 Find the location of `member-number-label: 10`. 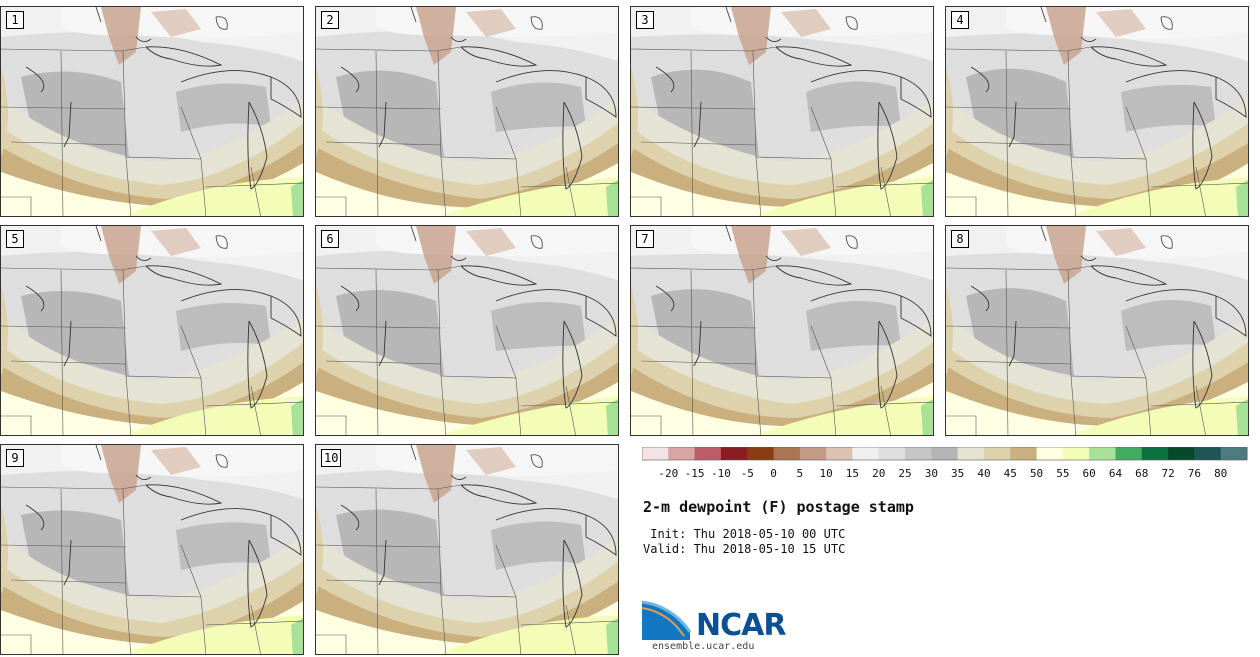

member-number-label: 10 is located at coordinates (331, 458).